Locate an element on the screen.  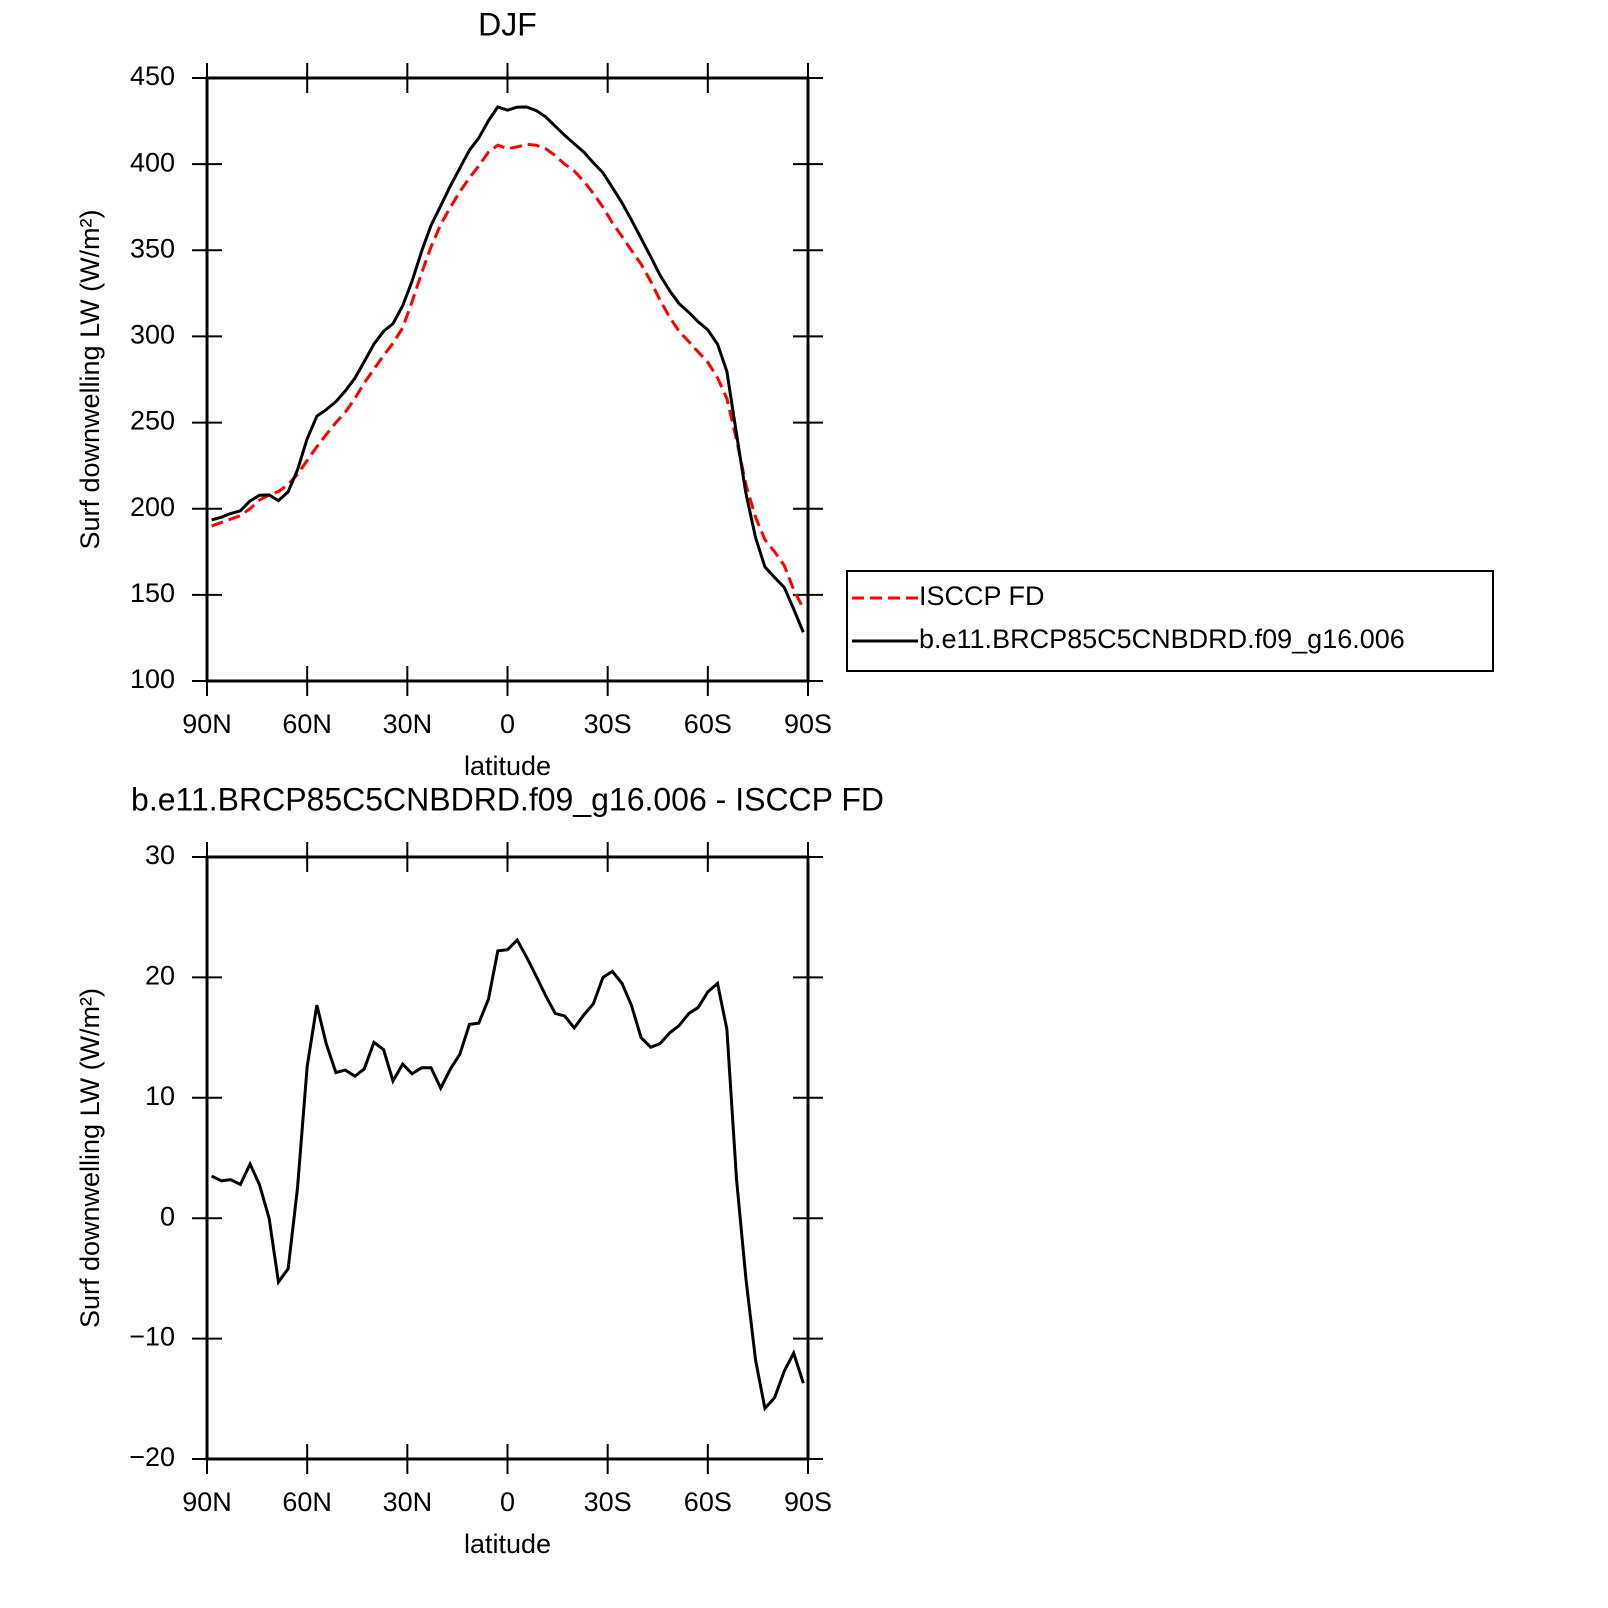
y-tick-label: 150 is located at coordinates (152, 593).